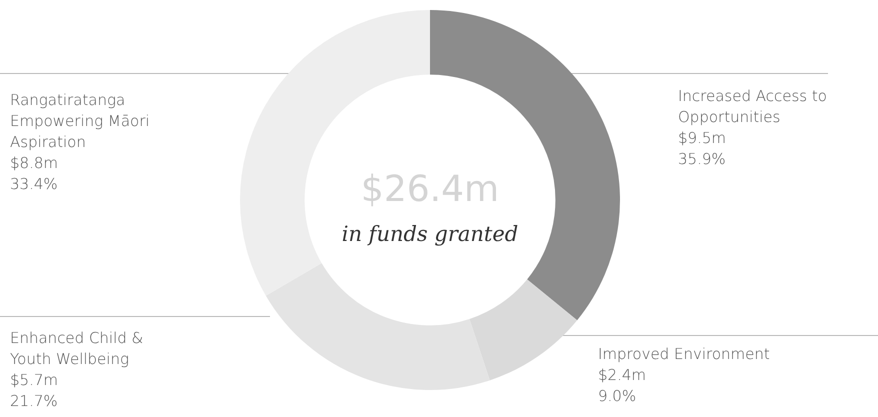 The image size is (878, 417). I want to click on slice-label: Enhanced Child & Youth Wellbeing, so click(77, 349).